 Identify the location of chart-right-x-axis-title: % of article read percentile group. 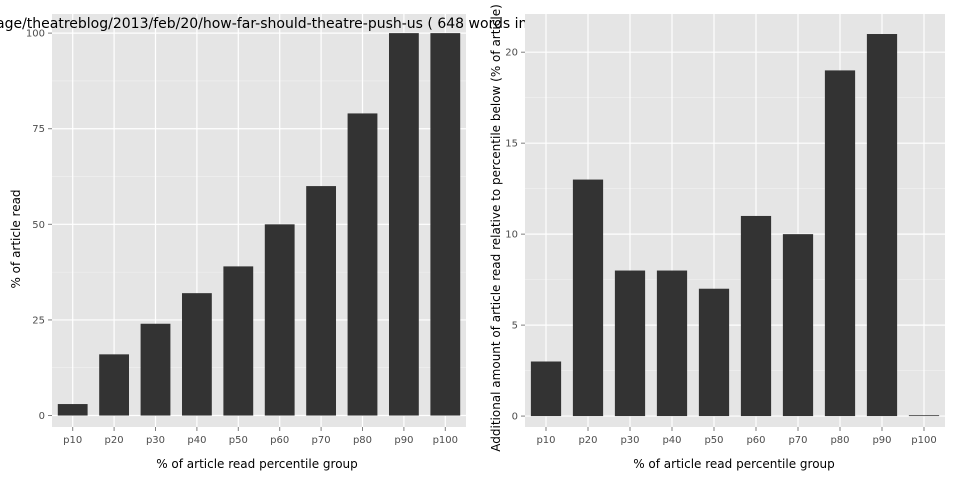
(734, 464).